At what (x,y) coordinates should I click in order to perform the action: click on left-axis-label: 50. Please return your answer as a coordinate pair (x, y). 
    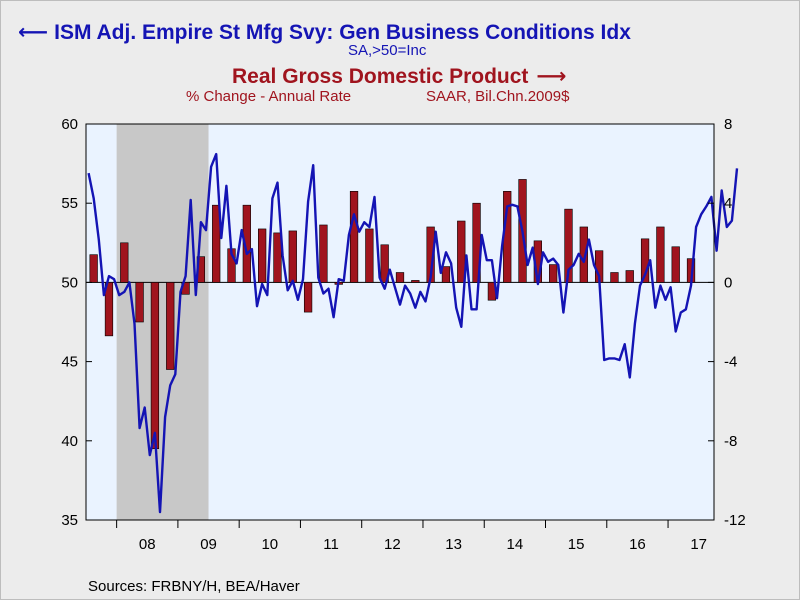
    Looking at the image, I should click on (69, 282).